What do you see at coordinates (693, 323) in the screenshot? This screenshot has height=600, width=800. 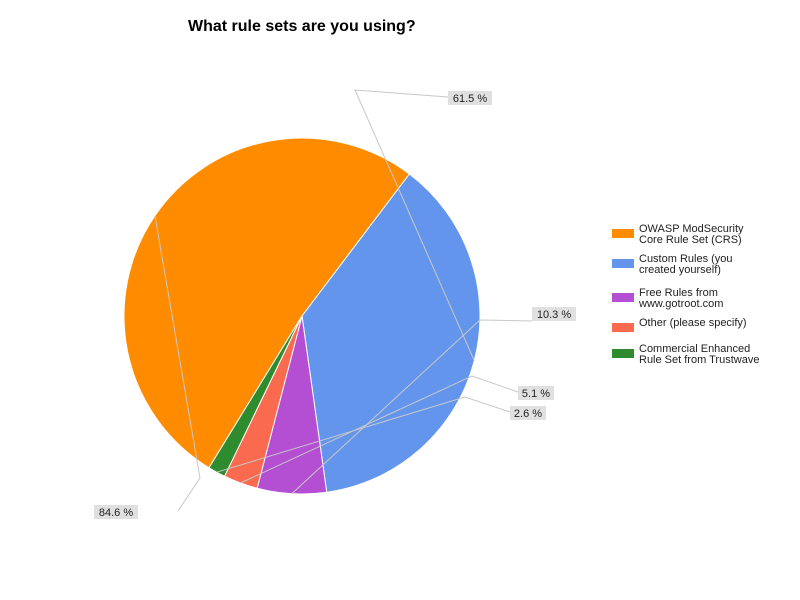 I see `legend-label-other-please-specify: Other (please specify)` at bounding box center [693, 323].